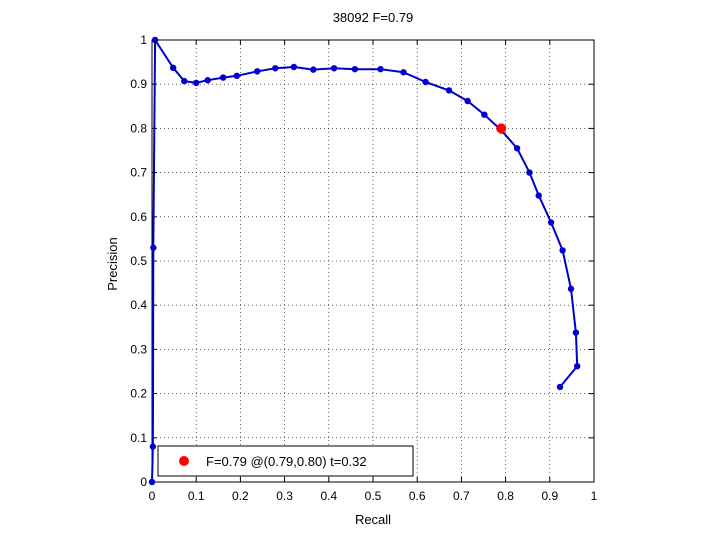 The image size is (720, 540). I want to click on x-tick-label: 0.9, so click(549, 496).